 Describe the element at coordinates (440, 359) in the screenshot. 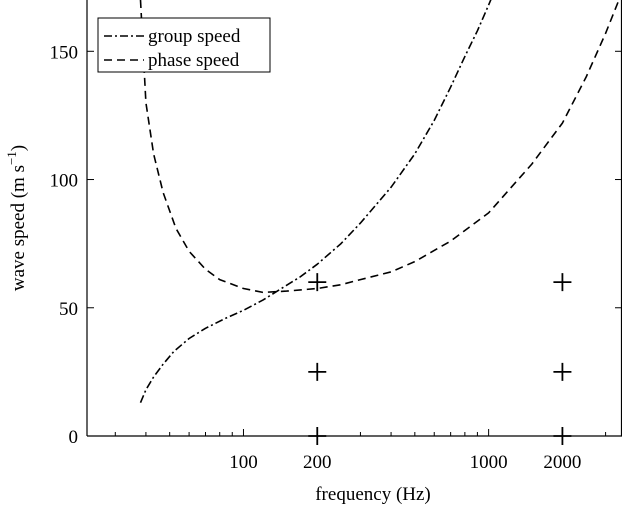

I see `marker-layer` at that location.